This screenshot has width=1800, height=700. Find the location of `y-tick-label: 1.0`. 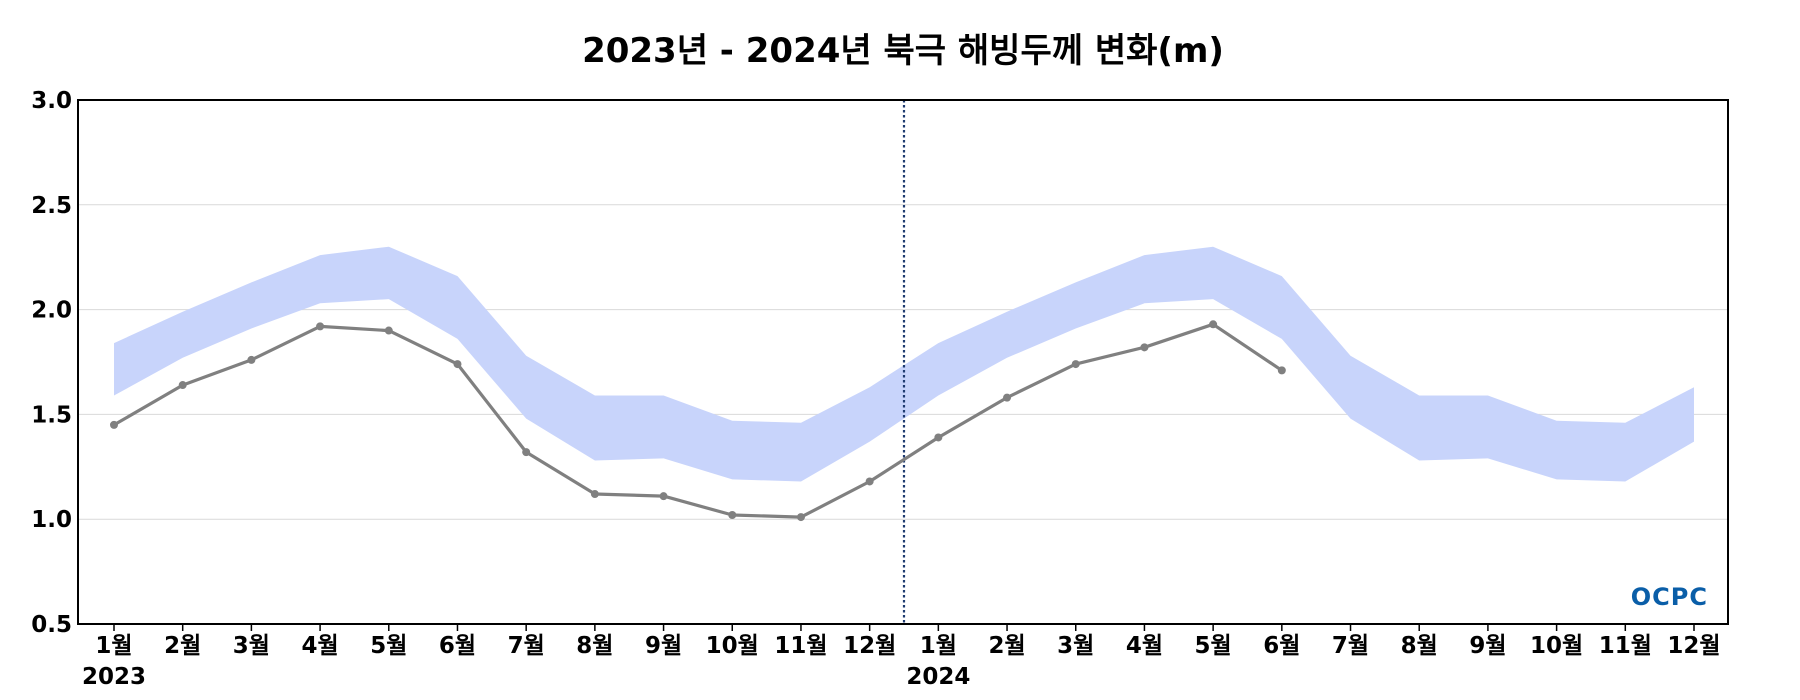

y-tick-label: 1.0 is located at coordinates (51, 520).